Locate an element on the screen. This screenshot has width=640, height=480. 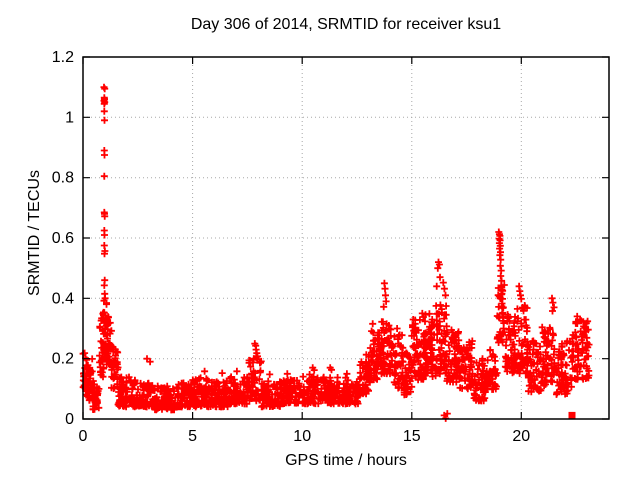
y-tick-label: 0.2 is located at coordinates (63, 359).